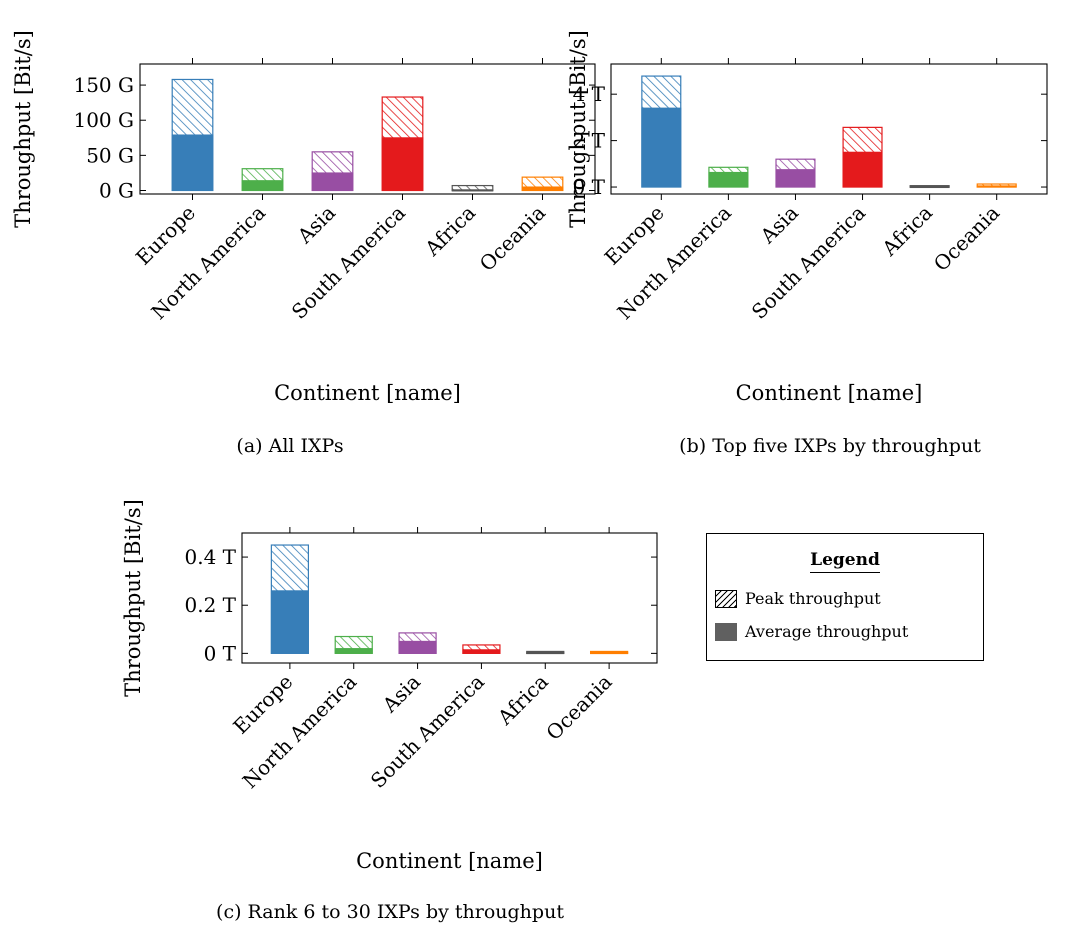 The image size is (1075, 935). What do you see at coordinates (316, 225) in the screenshot?
I see `chart-a-xtick-label-asia: Asia` at bounding box center [316, 225].